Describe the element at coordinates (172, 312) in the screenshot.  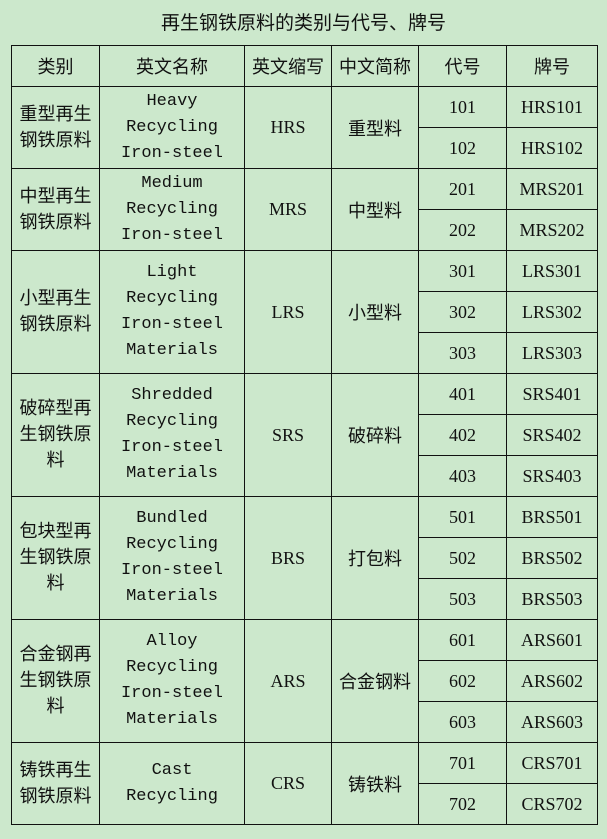
I see `english-name-cell: Light Recycling Iron-steel Materials` at that location.